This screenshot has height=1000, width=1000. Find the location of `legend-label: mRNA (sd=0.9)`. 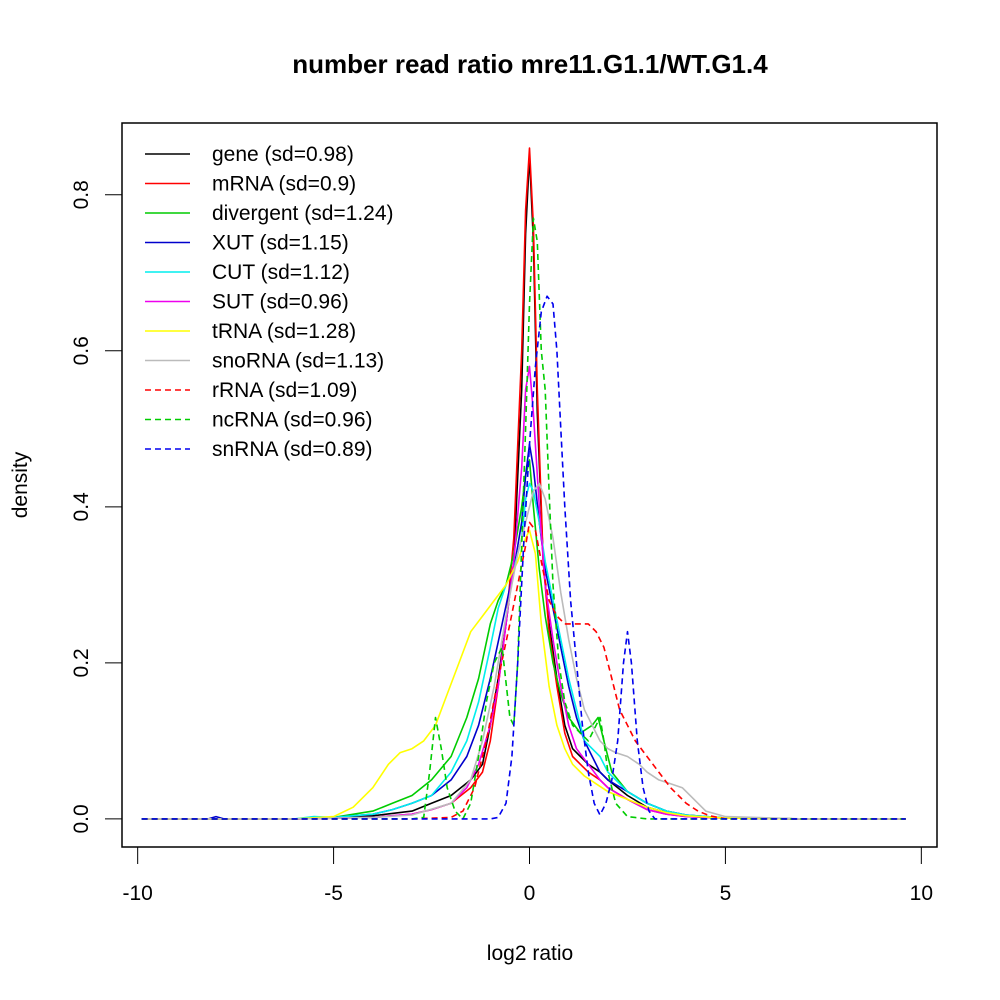

legend-label: mRNA (sd=0.9) is located at coordinates (284, 184).